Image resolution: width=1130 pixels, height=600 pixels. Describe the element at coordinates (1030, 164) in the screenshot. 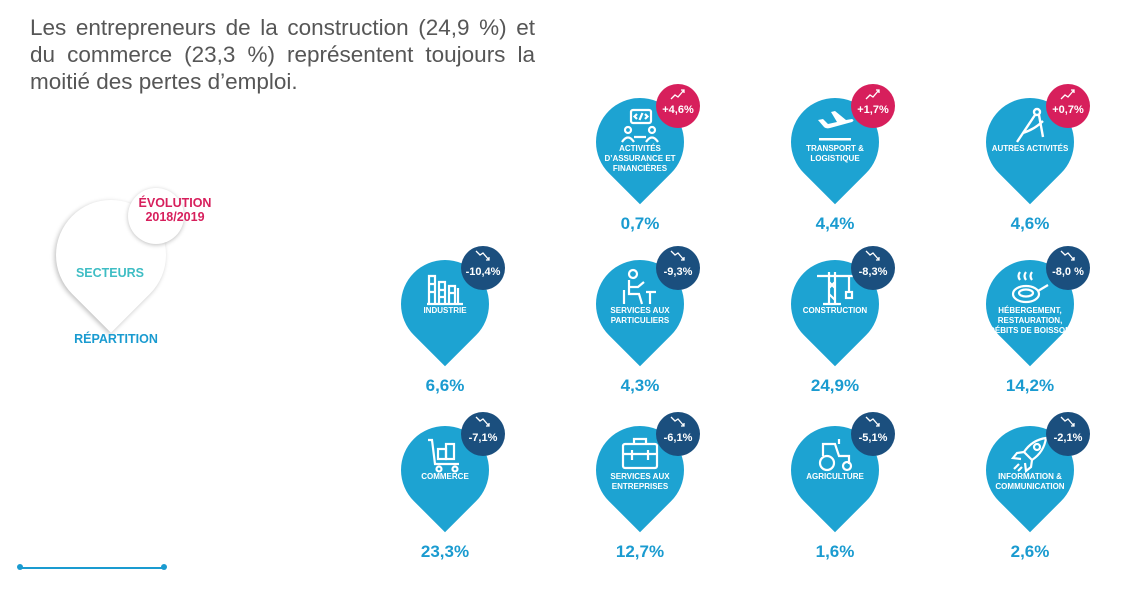

I see `sector-other: Autres activités +0,7% 4,6%` at that location.